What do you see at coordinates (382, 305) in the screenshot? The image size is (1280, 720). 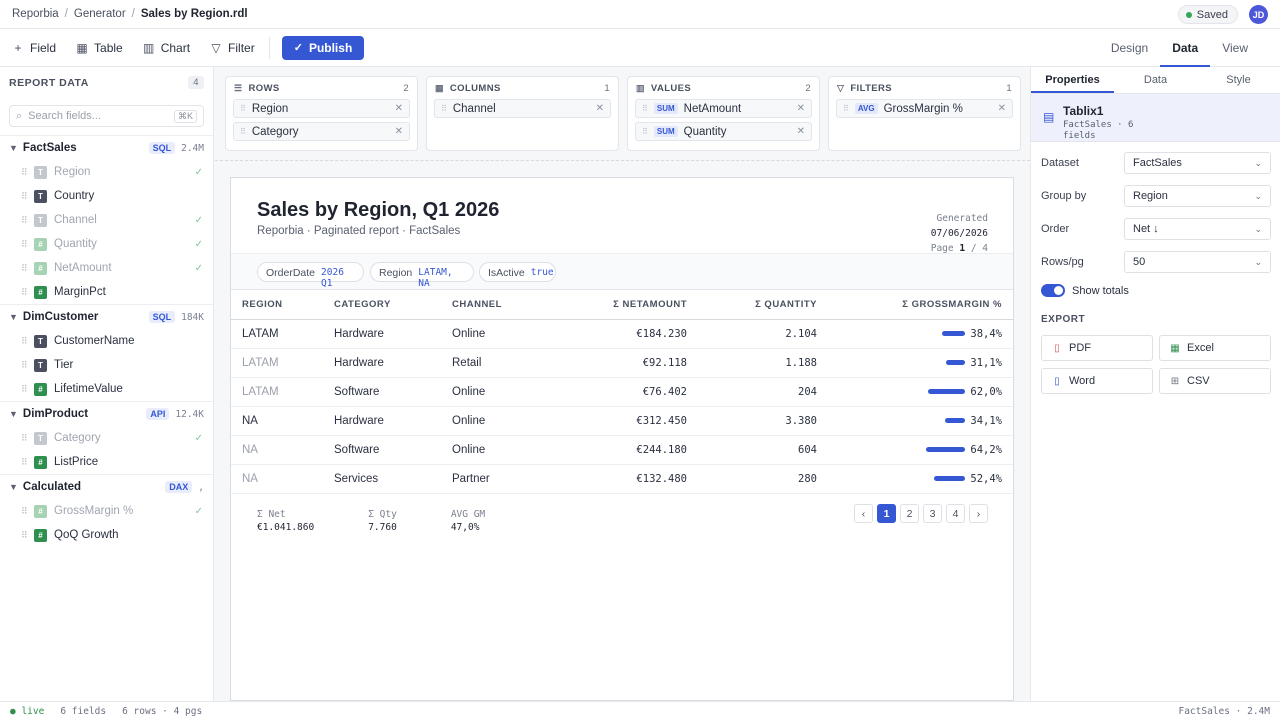 I see `col-header-category: CATEGORY` at bounding box center [382, 305].